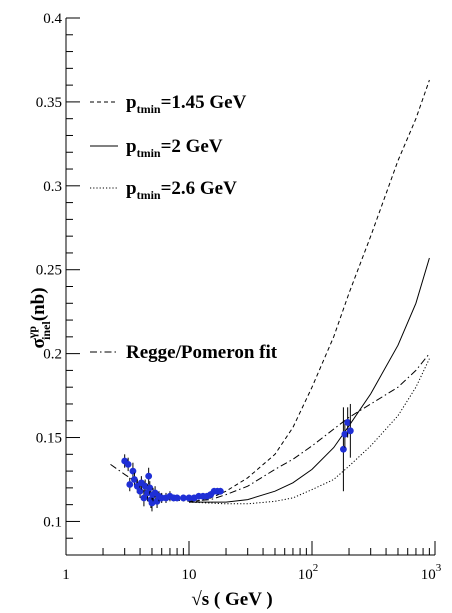 Image resolution: width=452 pixels, height=613 pixels. I want to click on y-tick-label: 0.25, so click(49, 271).